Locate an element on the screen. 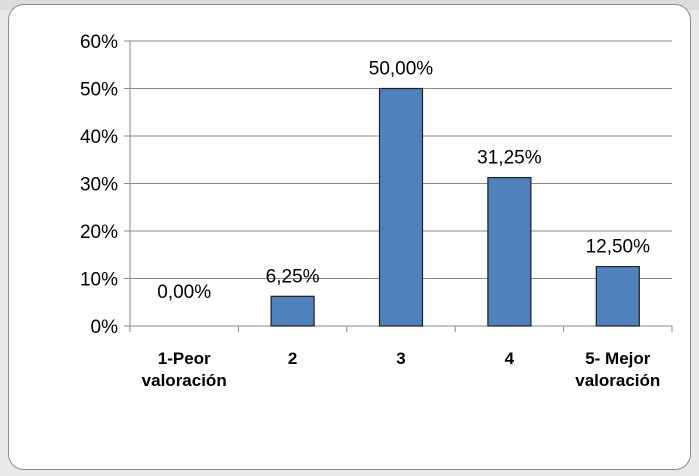 This screenshot has height=476, width=699. data-label: 31,25% is located at coordinates (509, 158).